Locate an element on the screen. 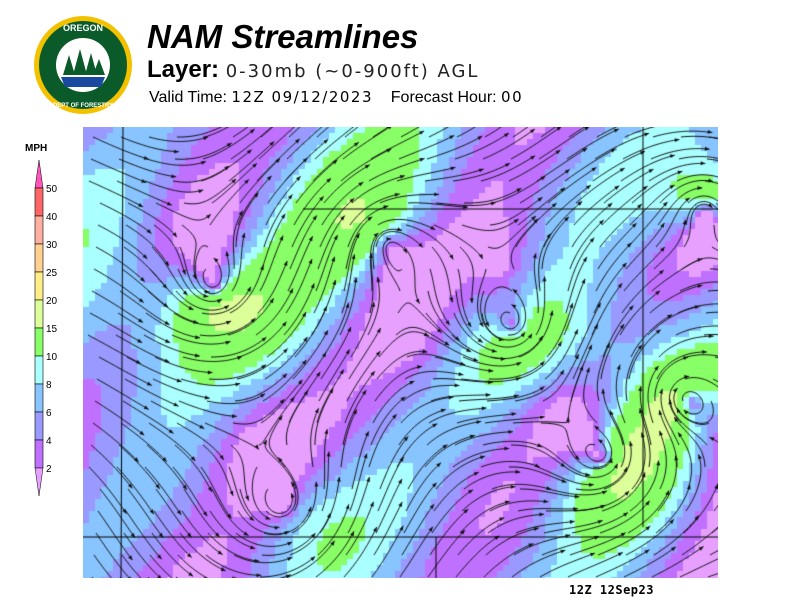 This screenshot has height=600, width=800. svg-text: DEPT OF FORESTRY is located at coordinates (83, 106).